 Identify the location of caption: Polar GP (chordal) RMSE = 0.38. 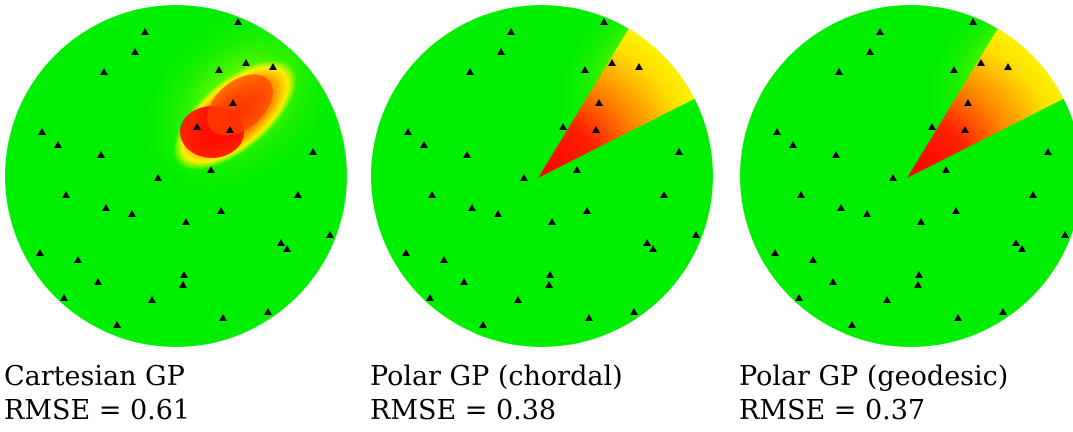
(496, 394).